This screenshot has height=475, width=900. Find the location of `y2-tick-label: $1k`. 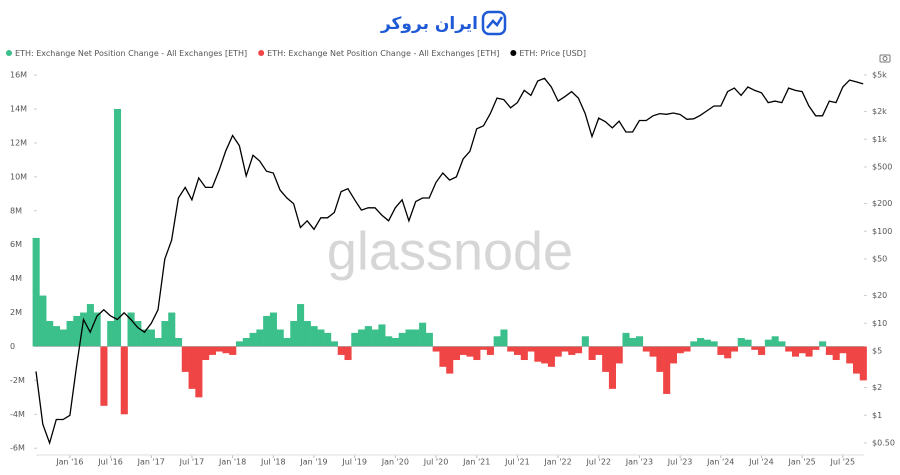

y2-tick-label: $1k is located at coordinates (879, 139).